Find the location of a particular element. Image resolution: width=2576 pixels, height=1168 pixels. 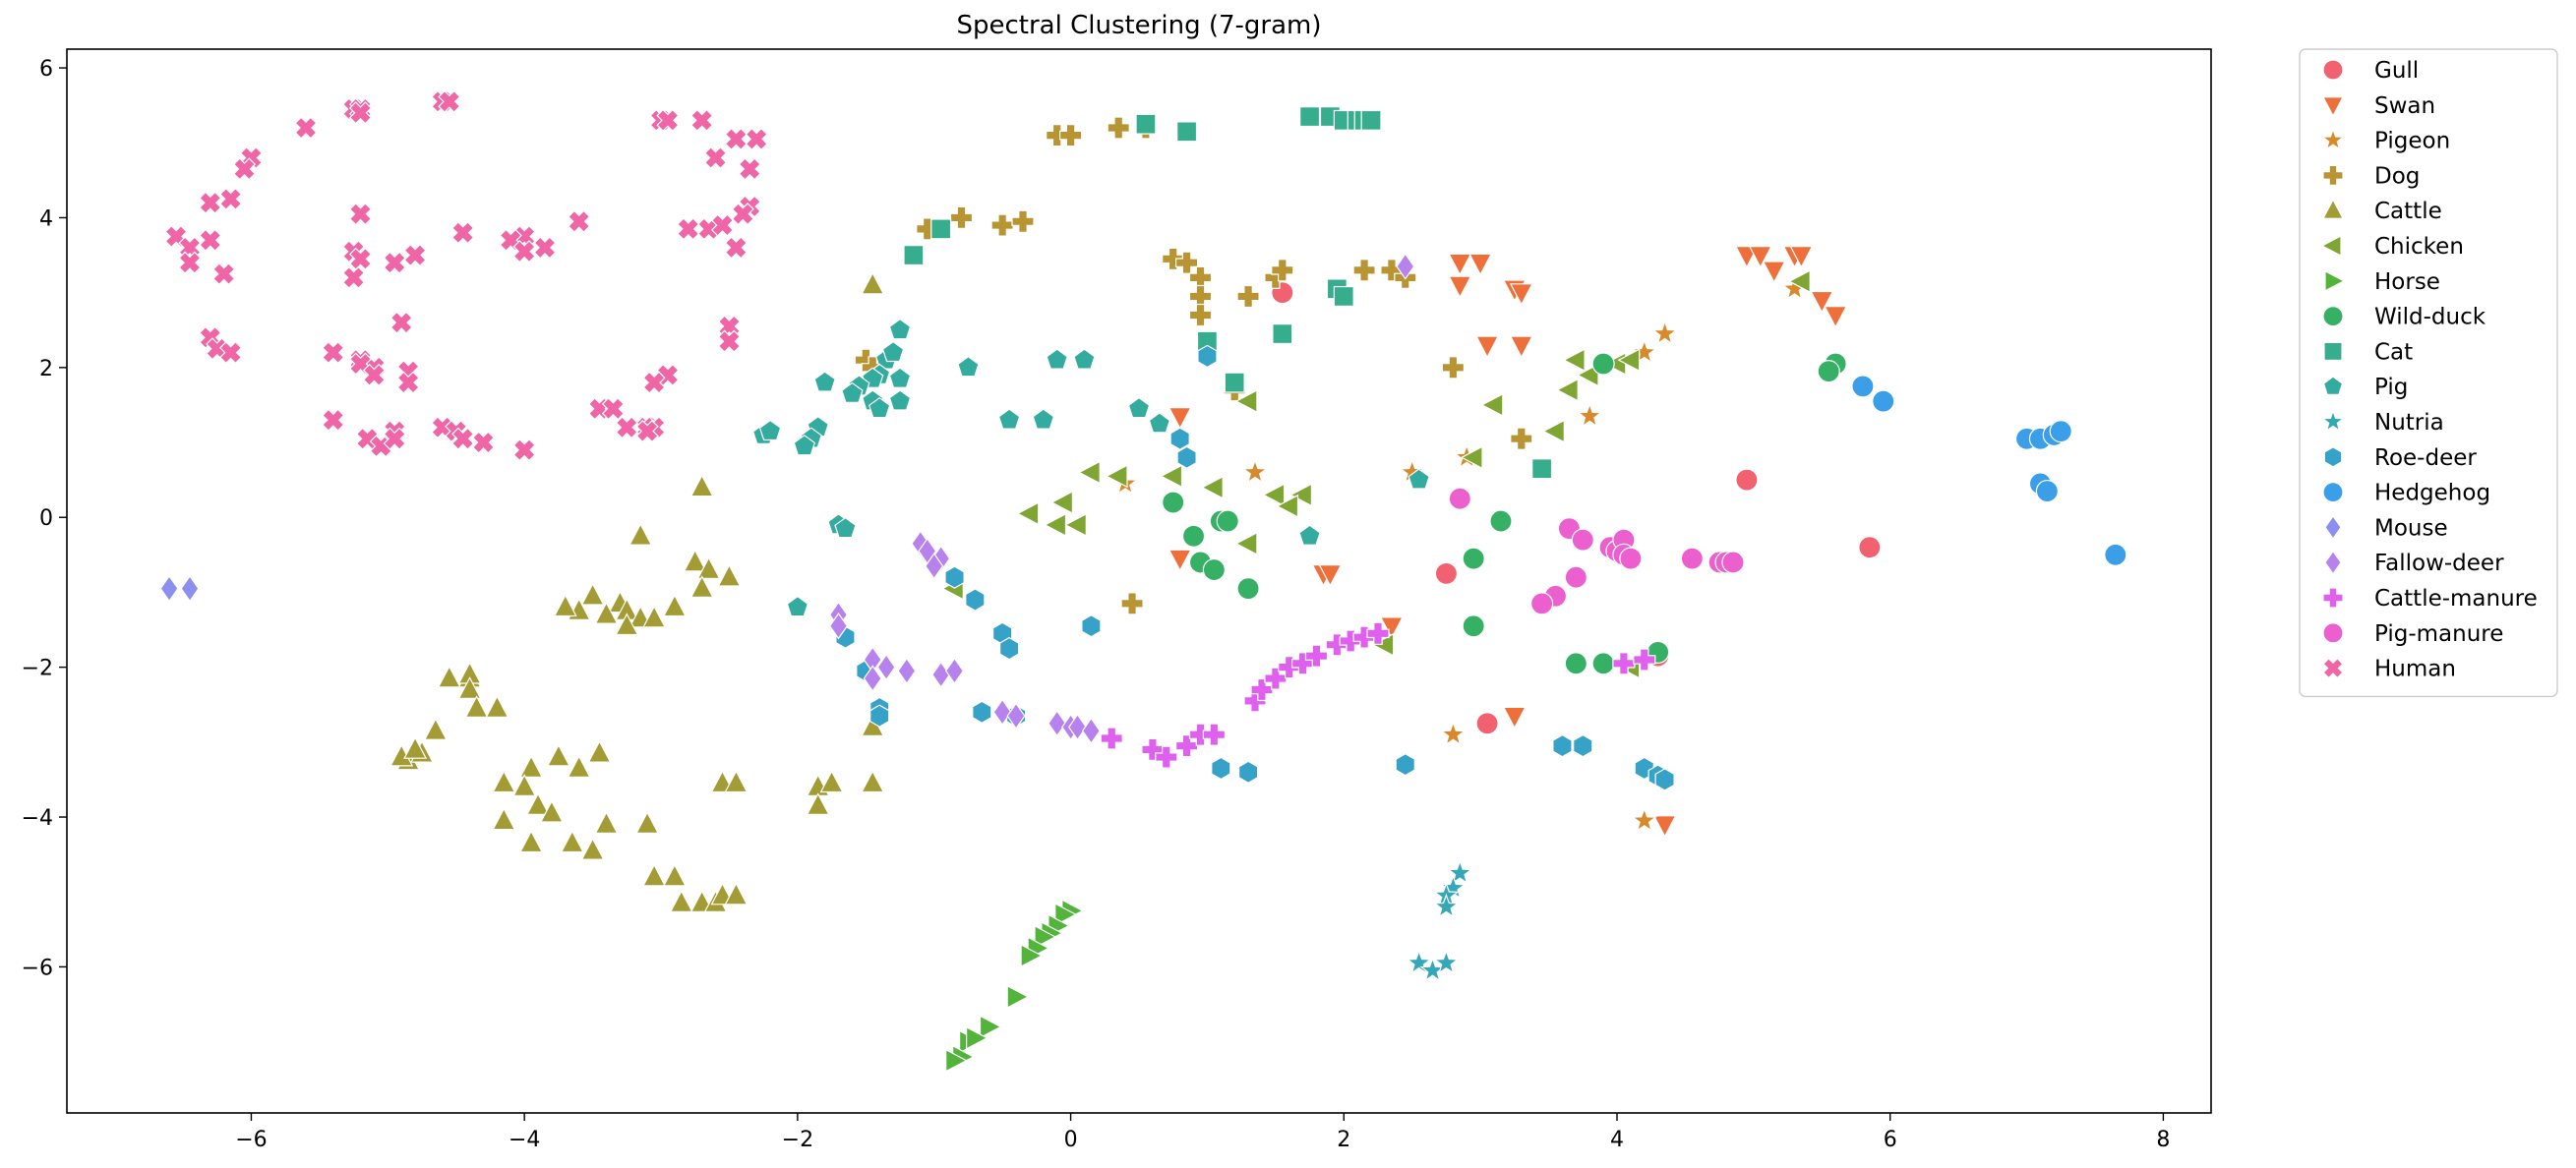

series-hedgehog is located at coordinates (1989, 470).